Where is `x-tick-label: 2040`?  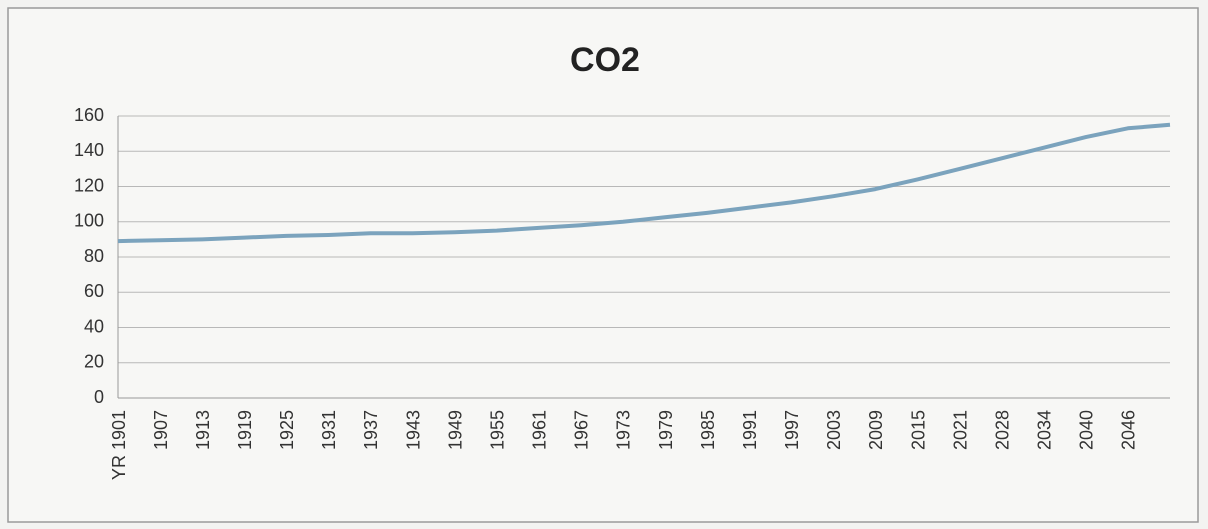 x-tick-label: 2040 is located at coordinates (1087, 430).